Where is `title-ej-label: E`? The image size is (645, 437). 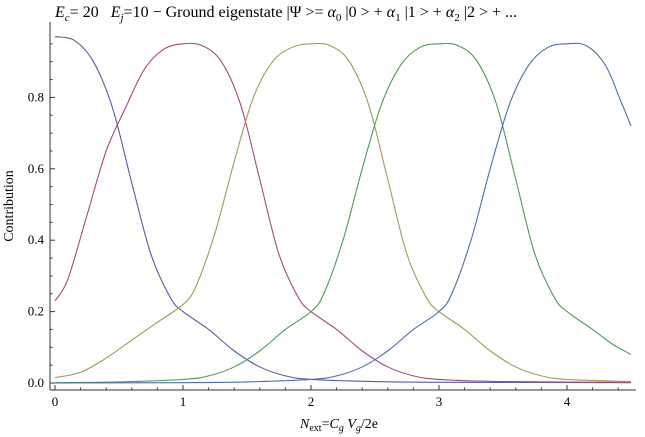
title-ej-label: E is located at coordinates (115, 12).